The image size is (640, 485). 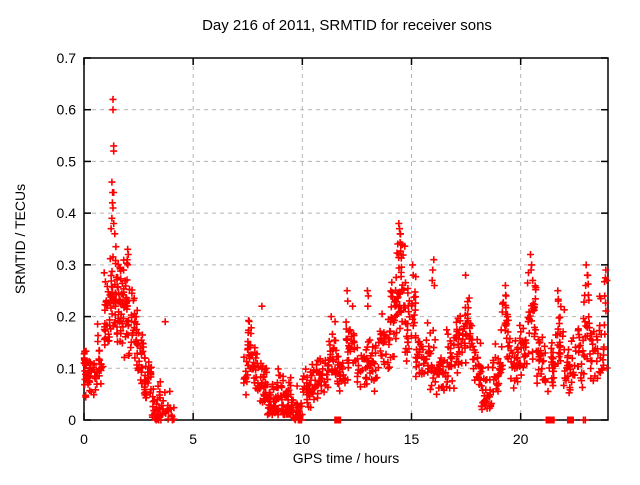 What do you see at coordinates (72, 420) in the screenshot?
I see `y-tick-label: 0` at bounding box center [72, 420].